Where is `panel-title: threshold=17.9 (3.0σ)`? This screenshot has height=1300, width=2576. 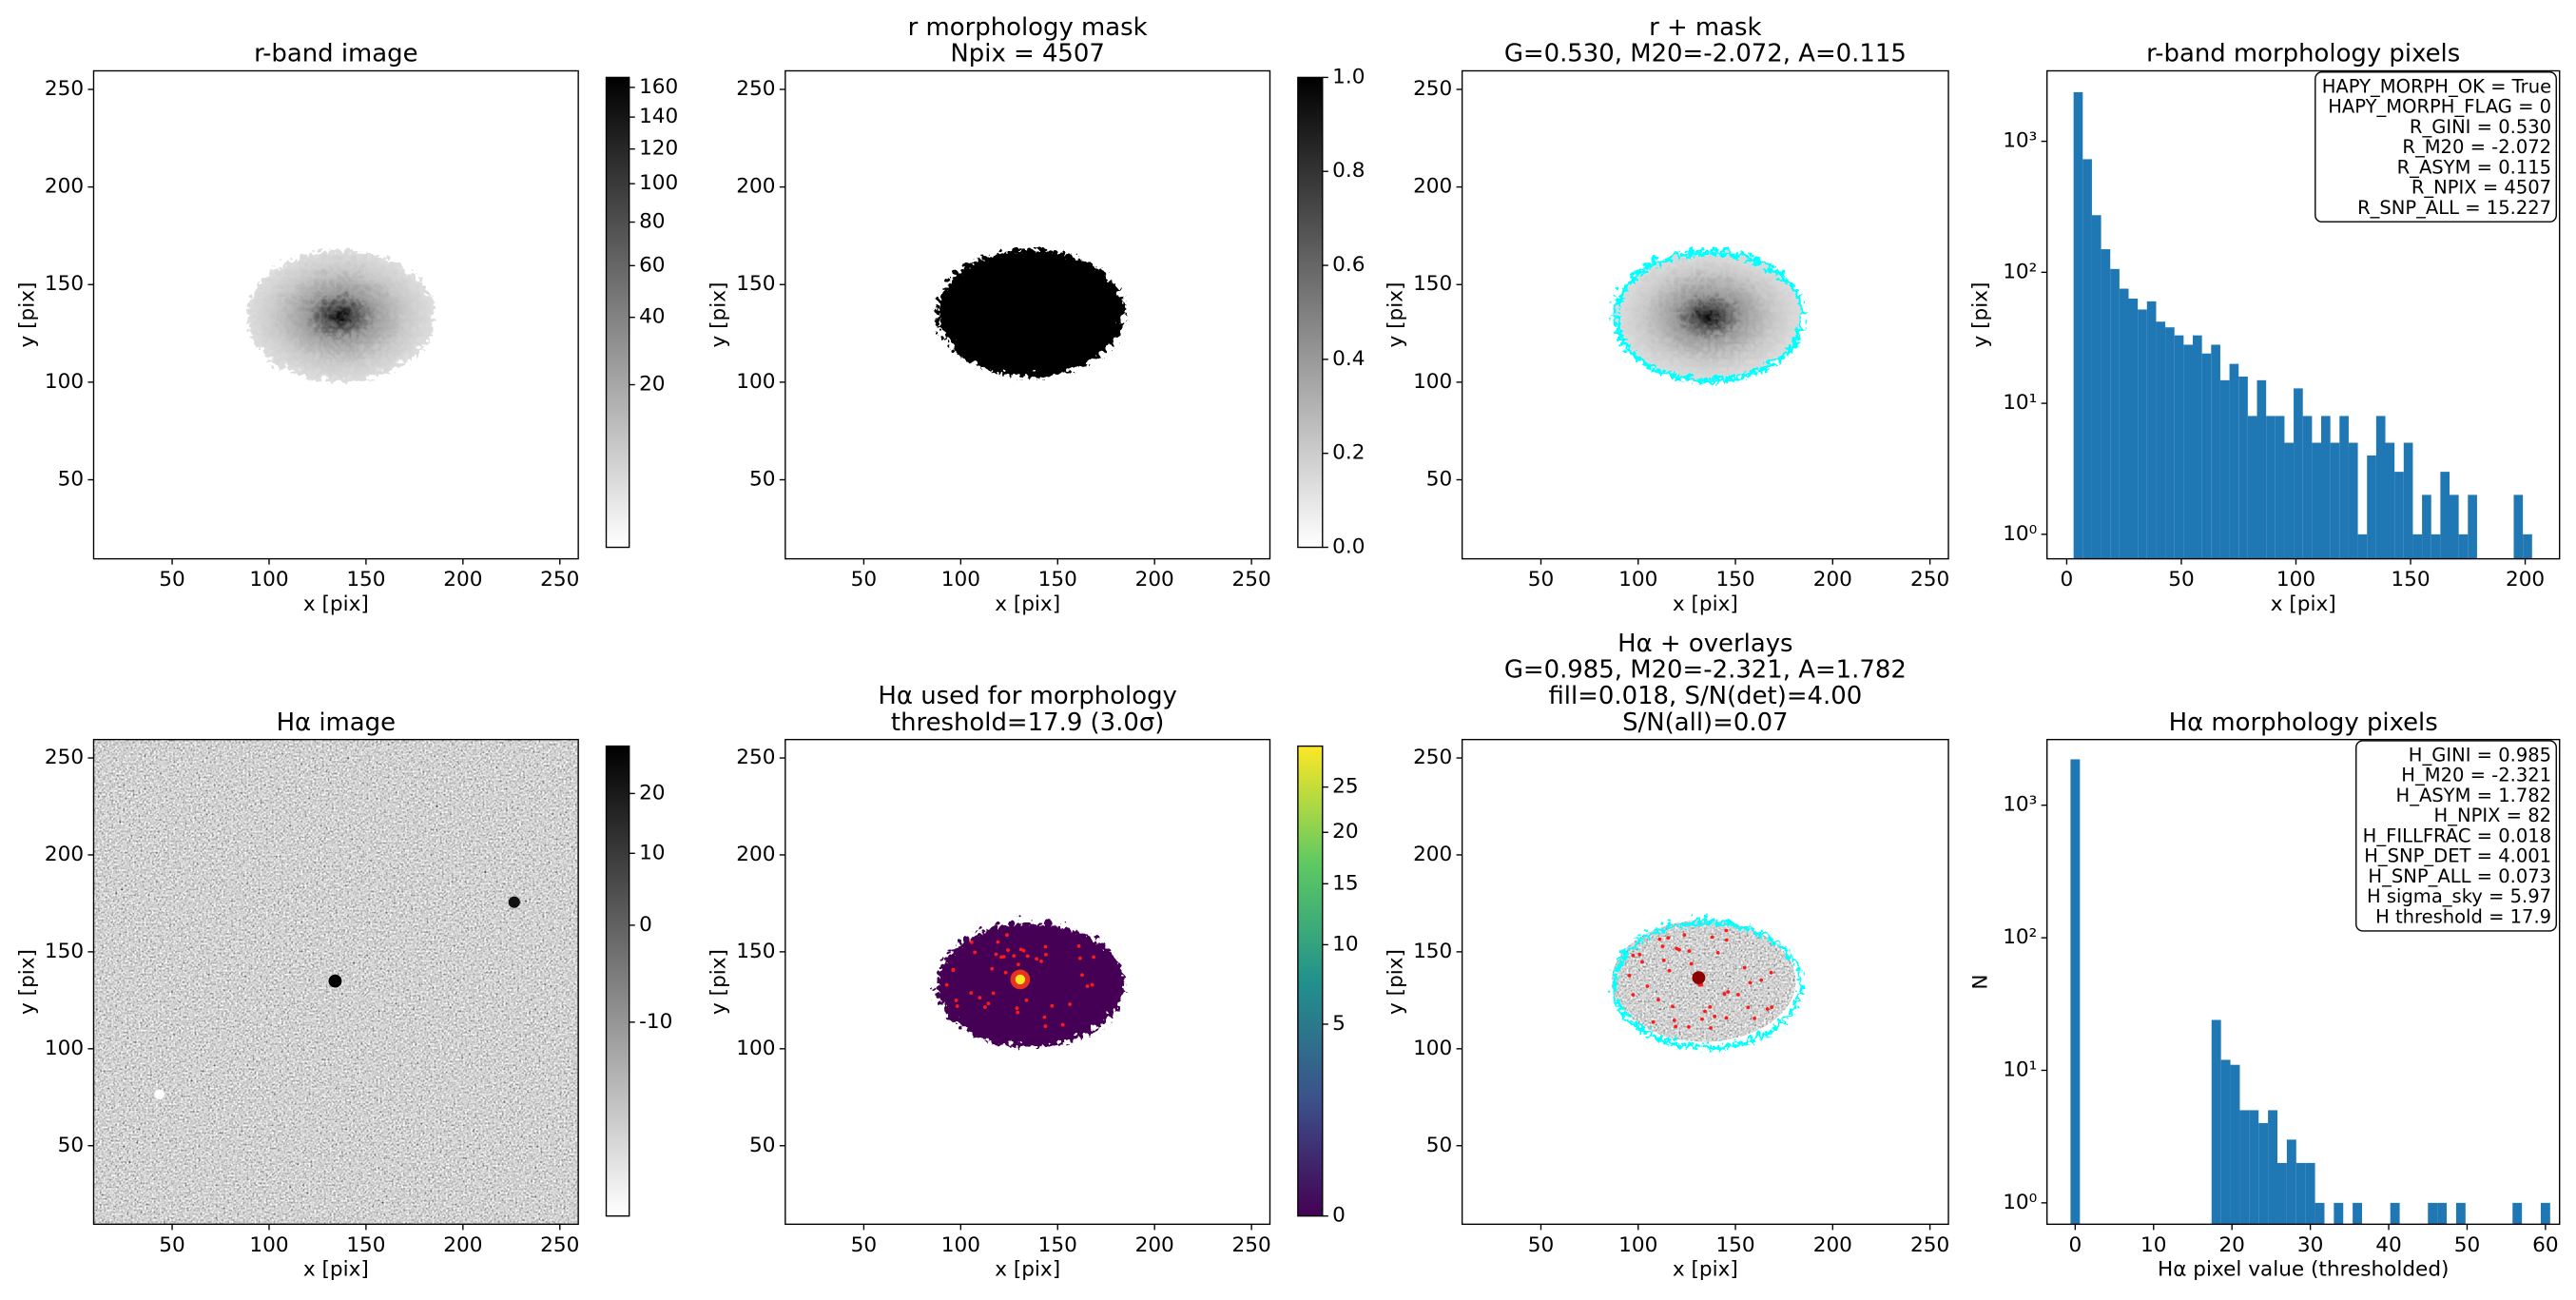 panel-title: threshold=17.9 (3.0σ) is located at coordinates (1027, 722).